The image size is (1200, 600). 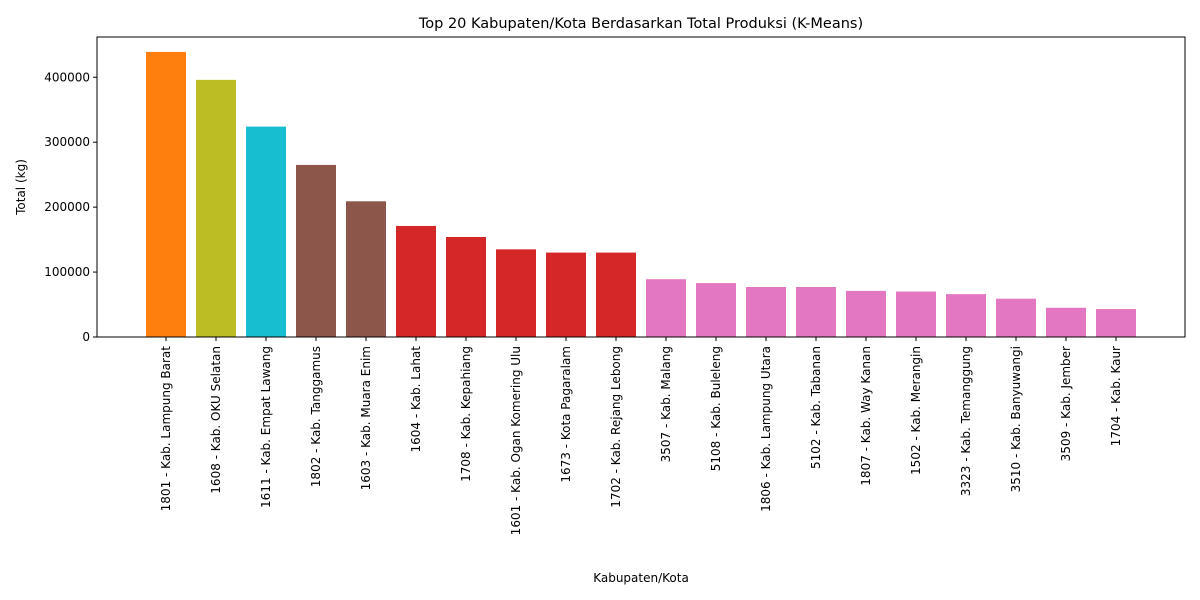 I want to click on x-tick-label: 1604 - Kab. Lahat, so click(x=416, y=399).